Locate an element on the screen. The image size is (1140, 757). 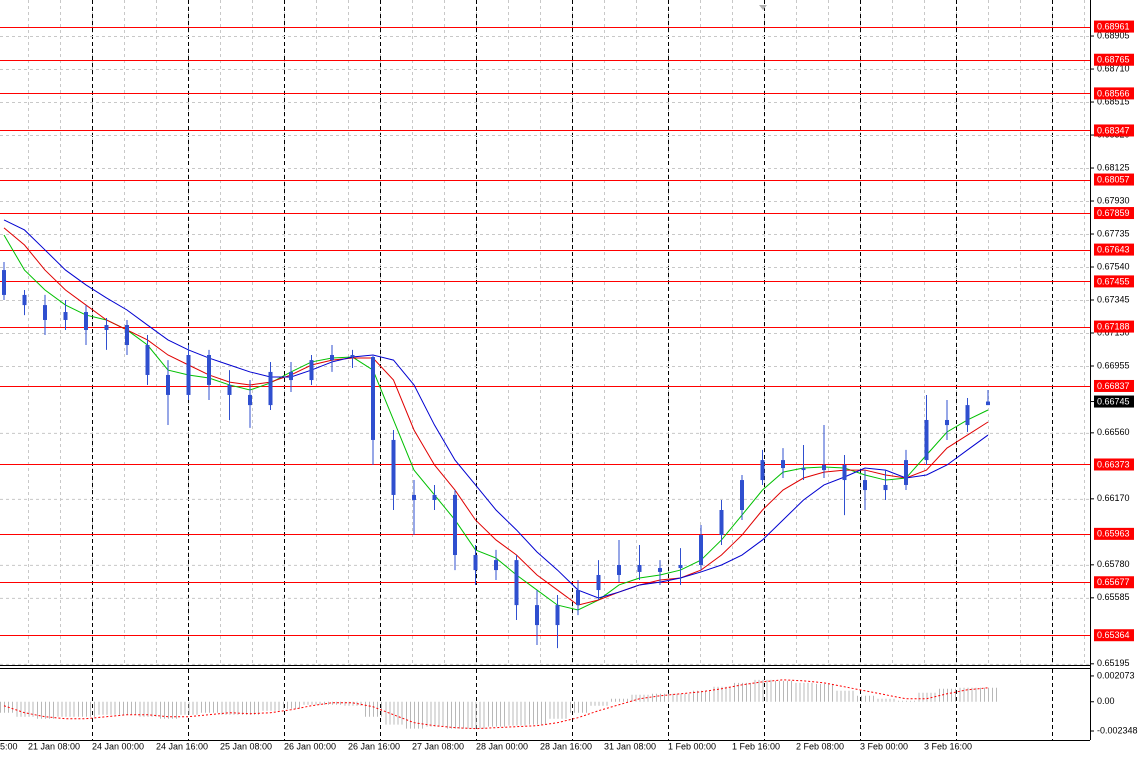
level-label: 0.68347 is located at coordinates (1113, 130).